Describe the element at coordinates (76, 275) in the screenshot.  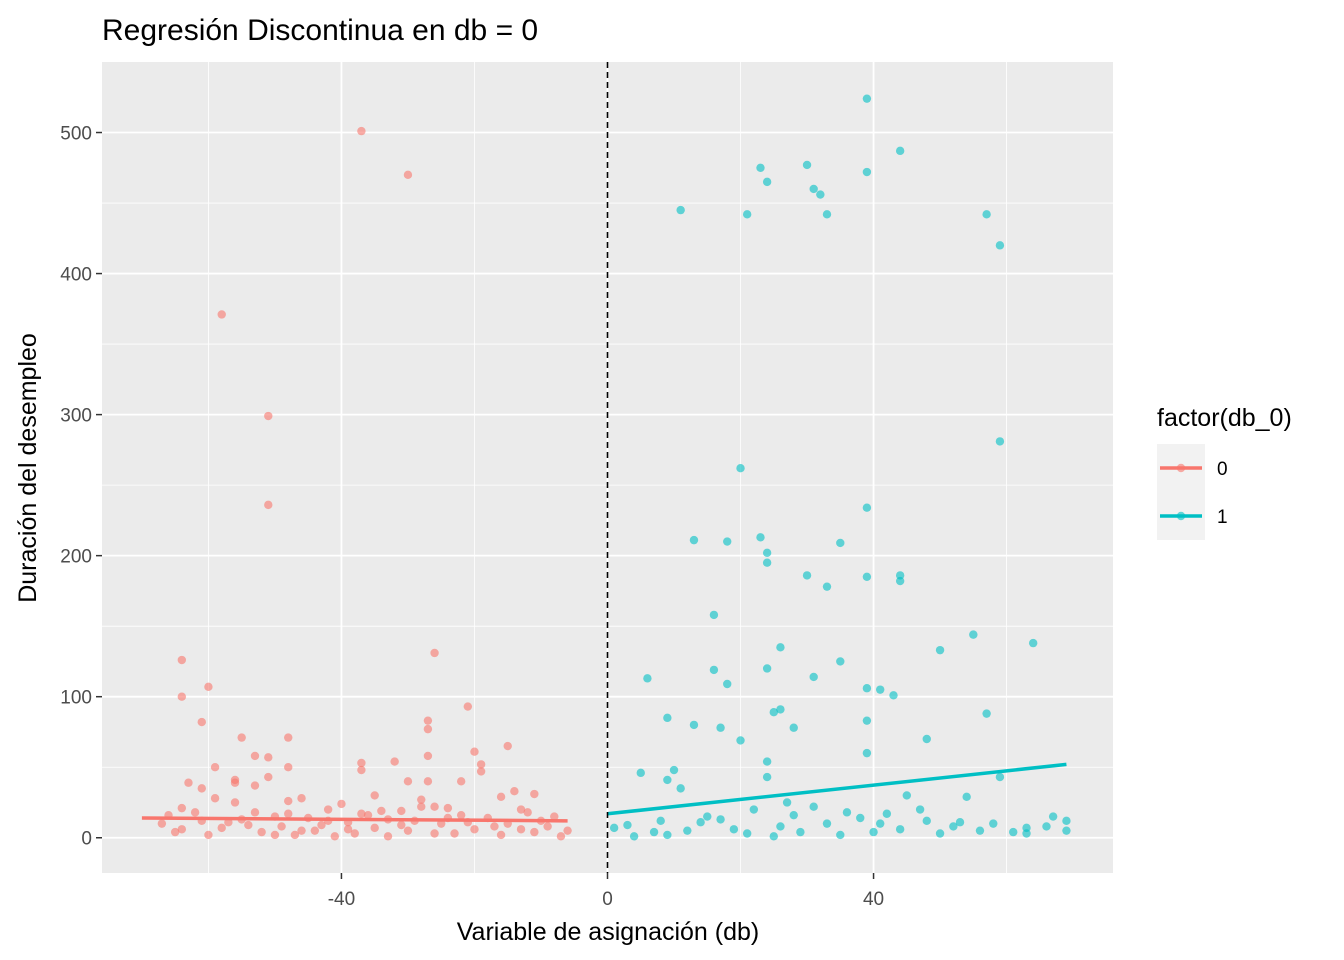
I see `y-tick-label: 400` at that location.